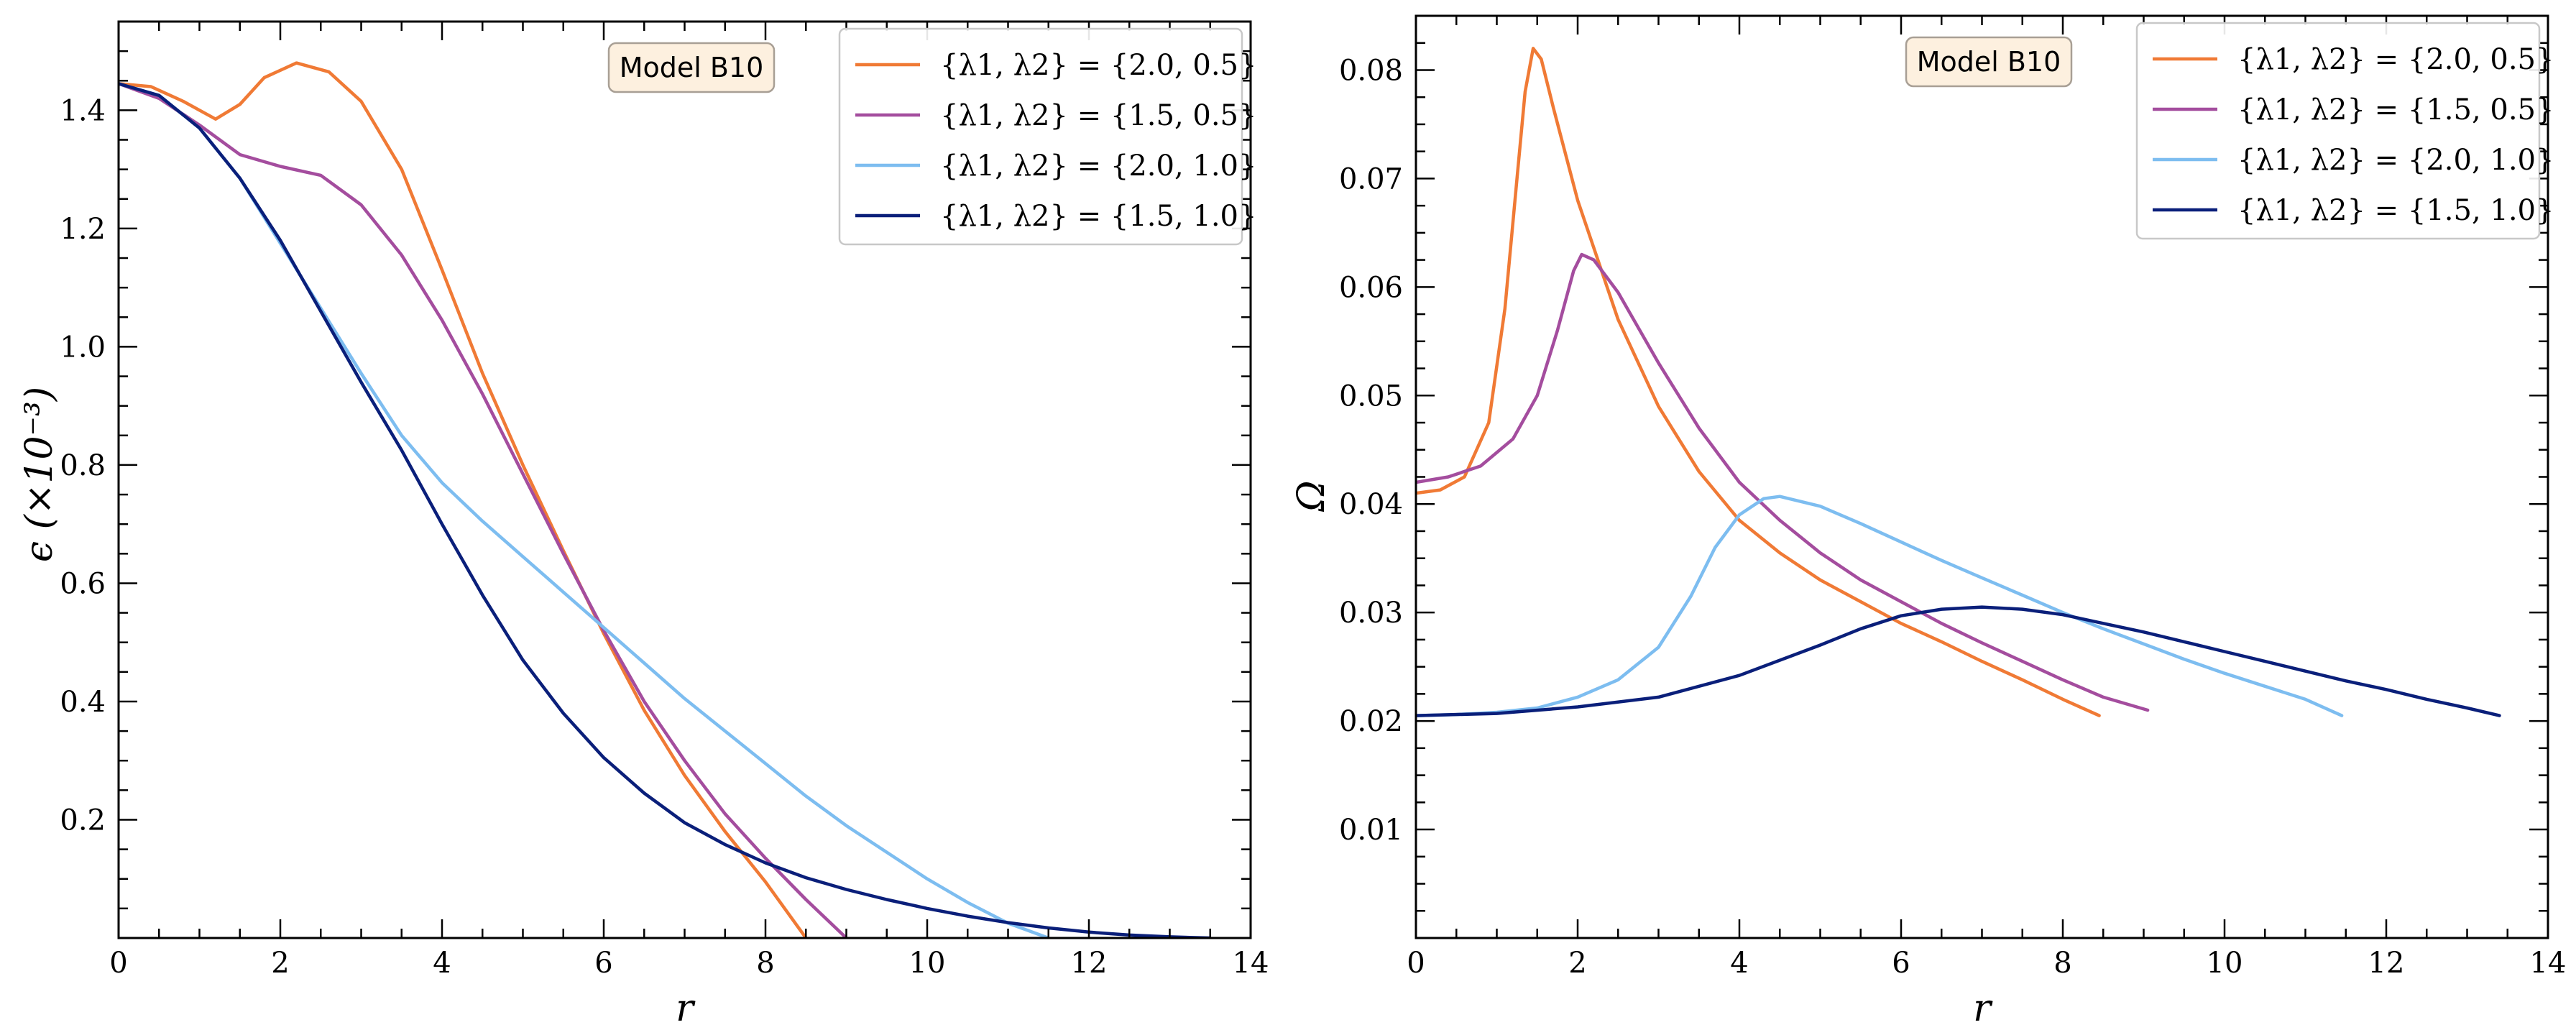  What do you see at coordinates (1371, 70) in the screenshot?
I see `y-tick-label: 0.08` at bounding box center [1371, 70].